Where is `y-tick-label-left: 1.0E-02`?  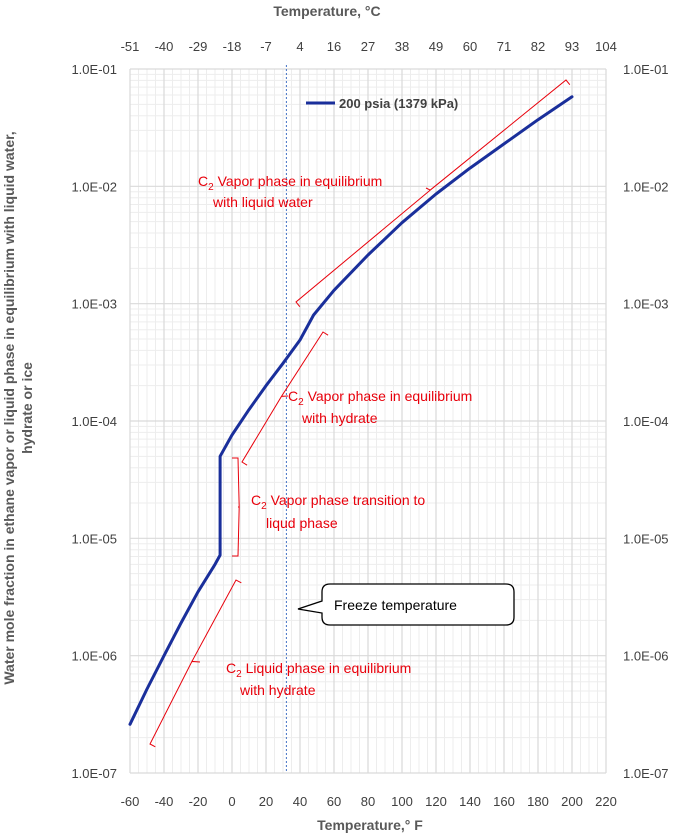
y-tick-label-left: 1.0E-02 is located at coordinates (94, 186).